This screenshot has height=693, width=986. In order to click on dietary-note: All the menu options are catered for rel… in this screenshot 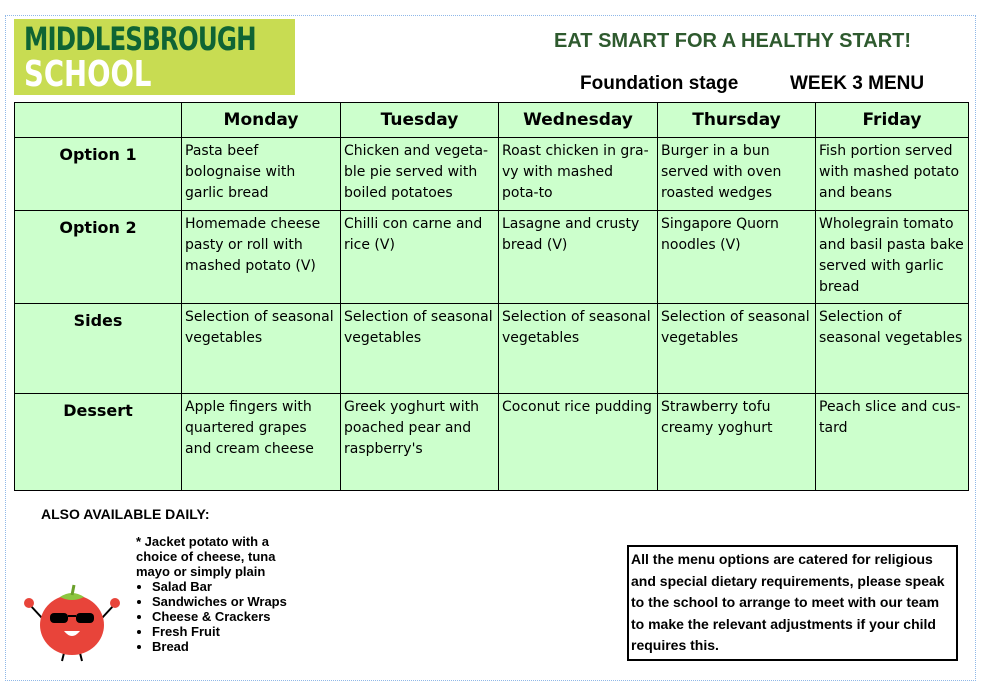, I will do `click(792, 603)`.